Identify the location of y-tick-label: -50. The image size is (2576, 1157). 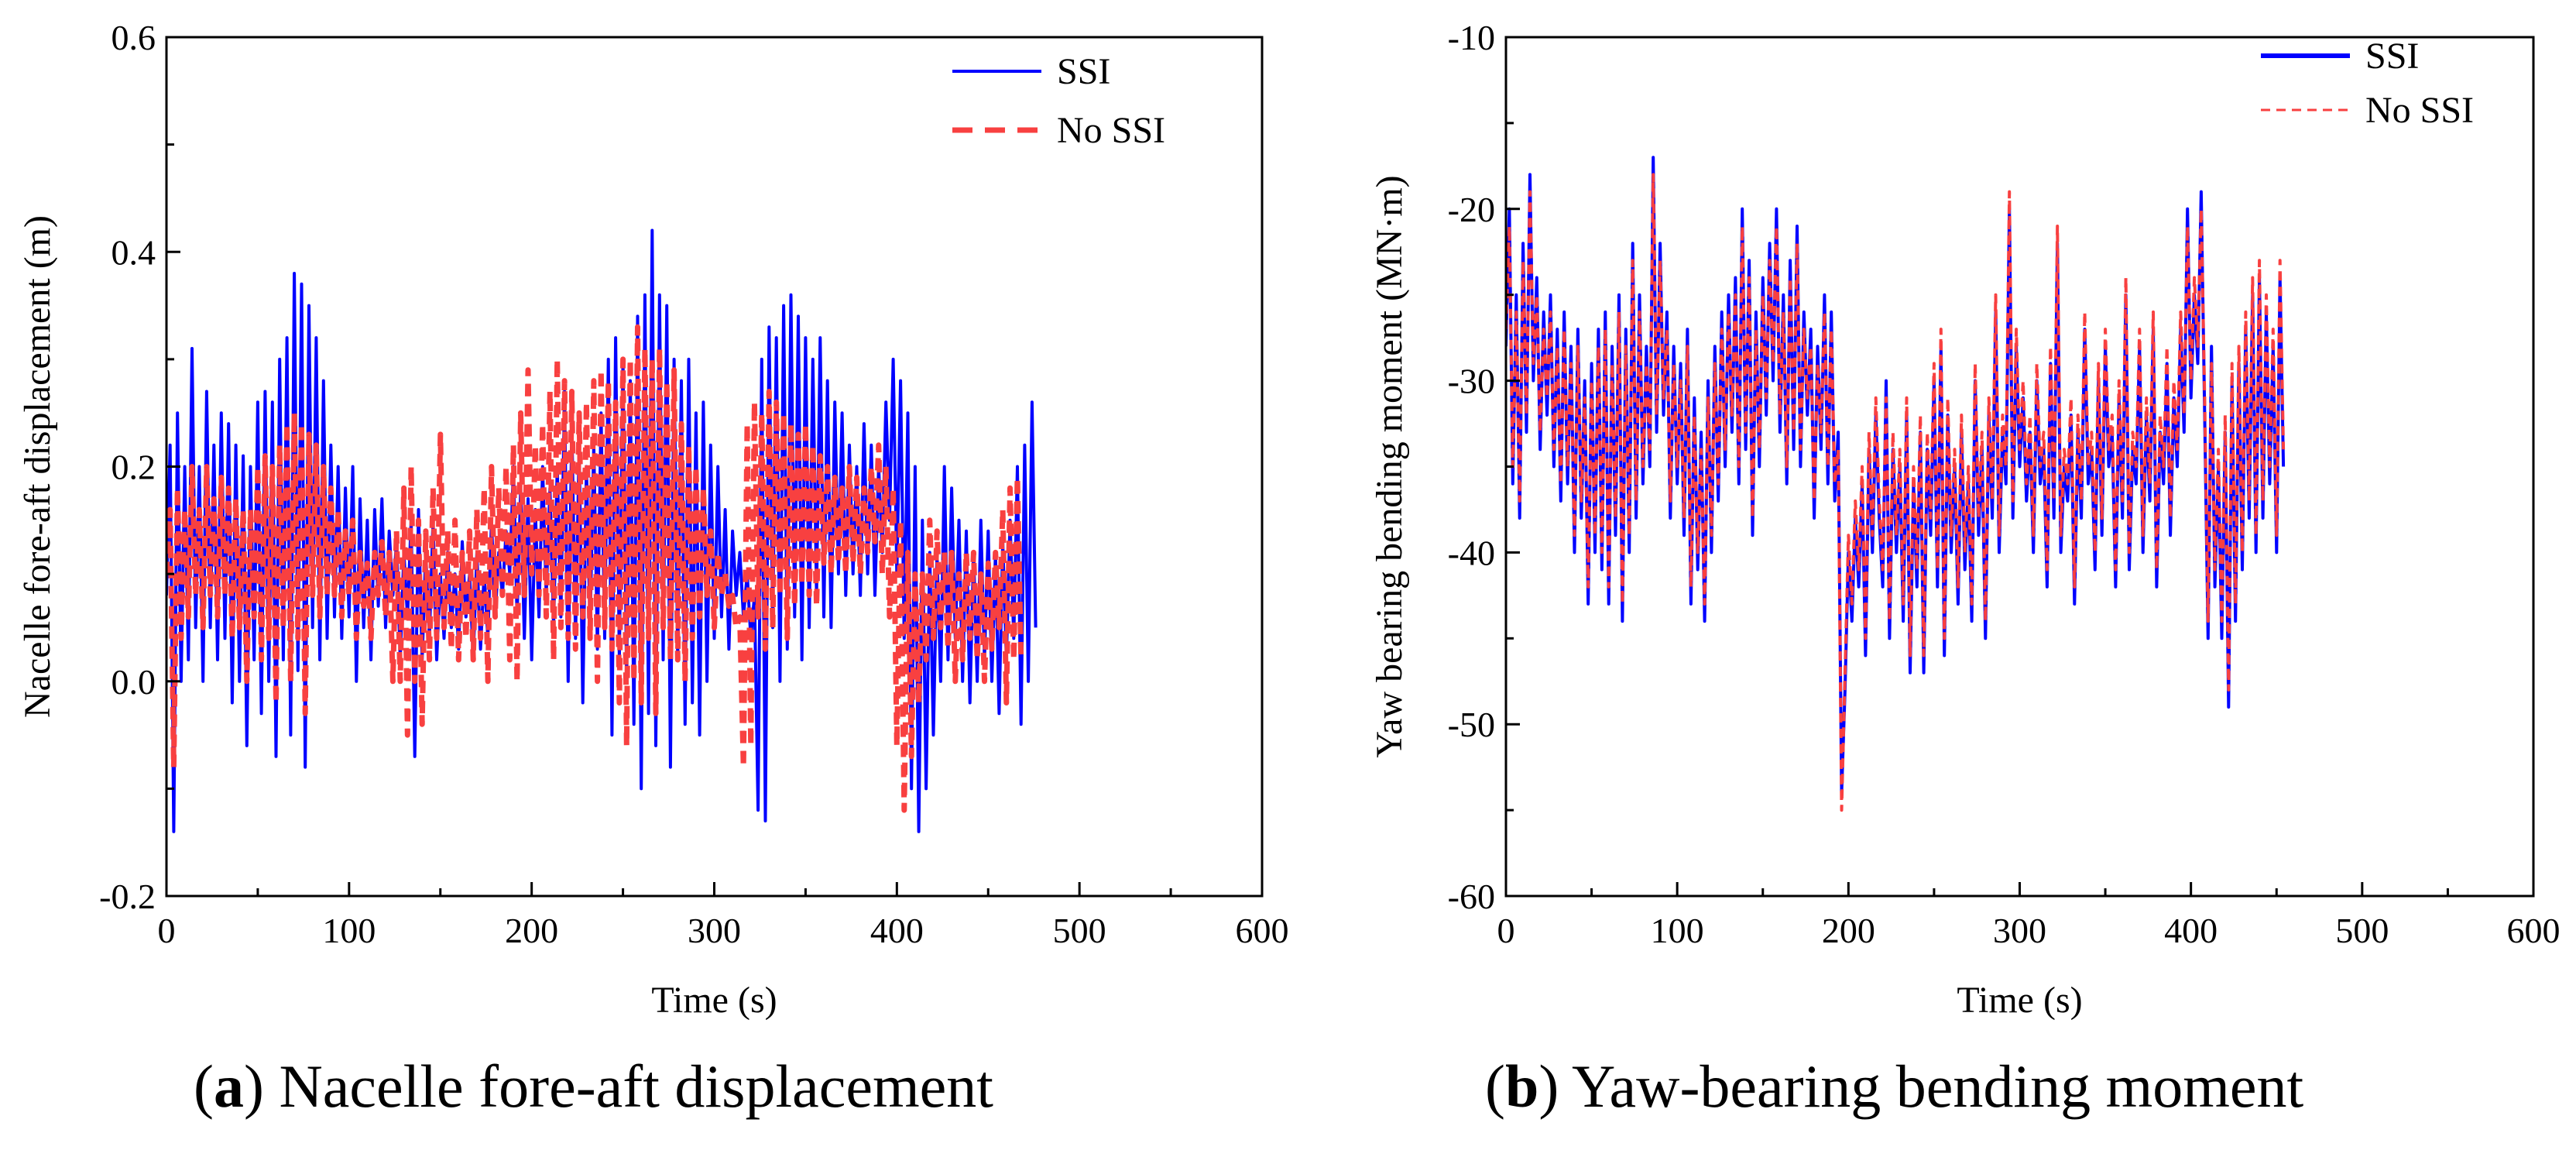
(1471, 724).